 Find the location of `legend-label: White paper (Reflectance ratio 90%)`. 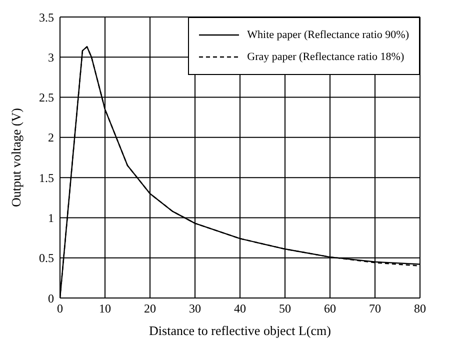

legend-label: White paper (Reflectance ratio 90%) is located at coordinates (328, 35).